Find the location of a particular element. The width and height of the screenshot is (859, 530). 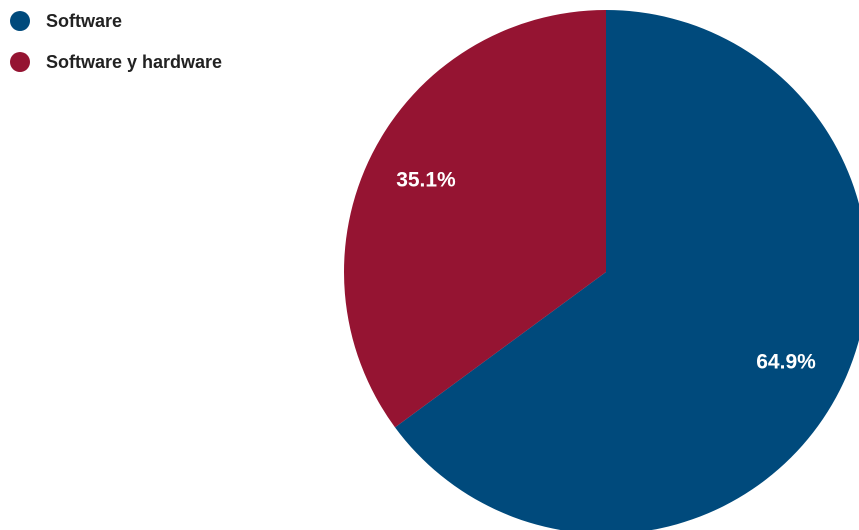

legend-item-software-y-hardware: Software y hardware is located at coordinates (116, 62).